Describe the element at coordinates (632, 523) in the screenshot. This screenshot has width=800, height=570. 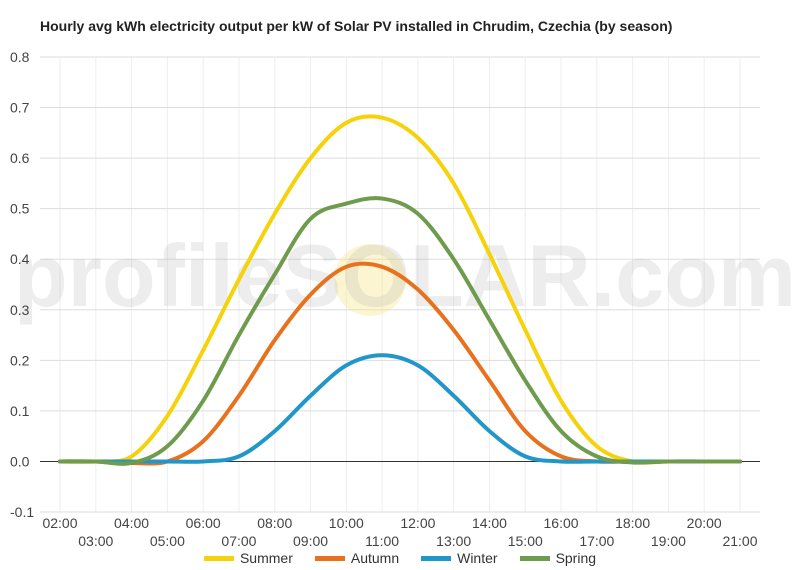
I see `x-tick-label: 18:00` at that location.